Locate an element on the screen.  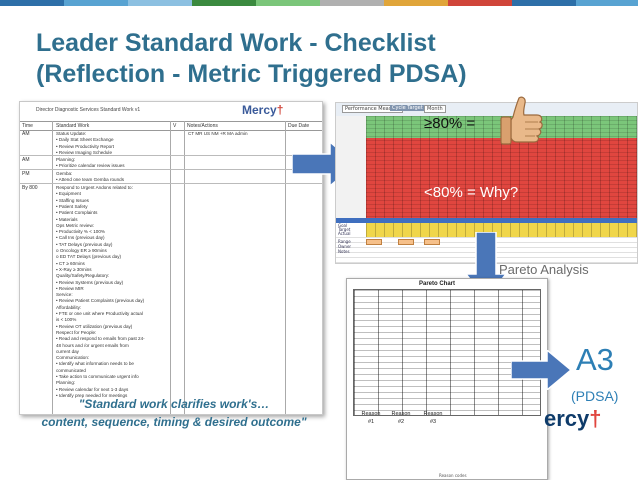
green-threshold-label: ≥80% = is located at coordinates (450, 123).